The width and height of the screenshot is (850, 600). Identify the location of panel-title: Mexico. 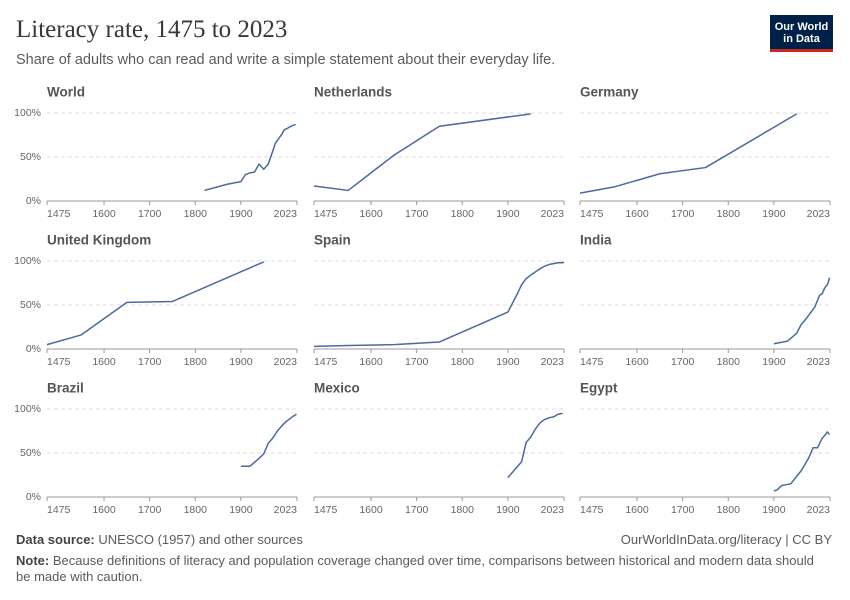
(337, 388).